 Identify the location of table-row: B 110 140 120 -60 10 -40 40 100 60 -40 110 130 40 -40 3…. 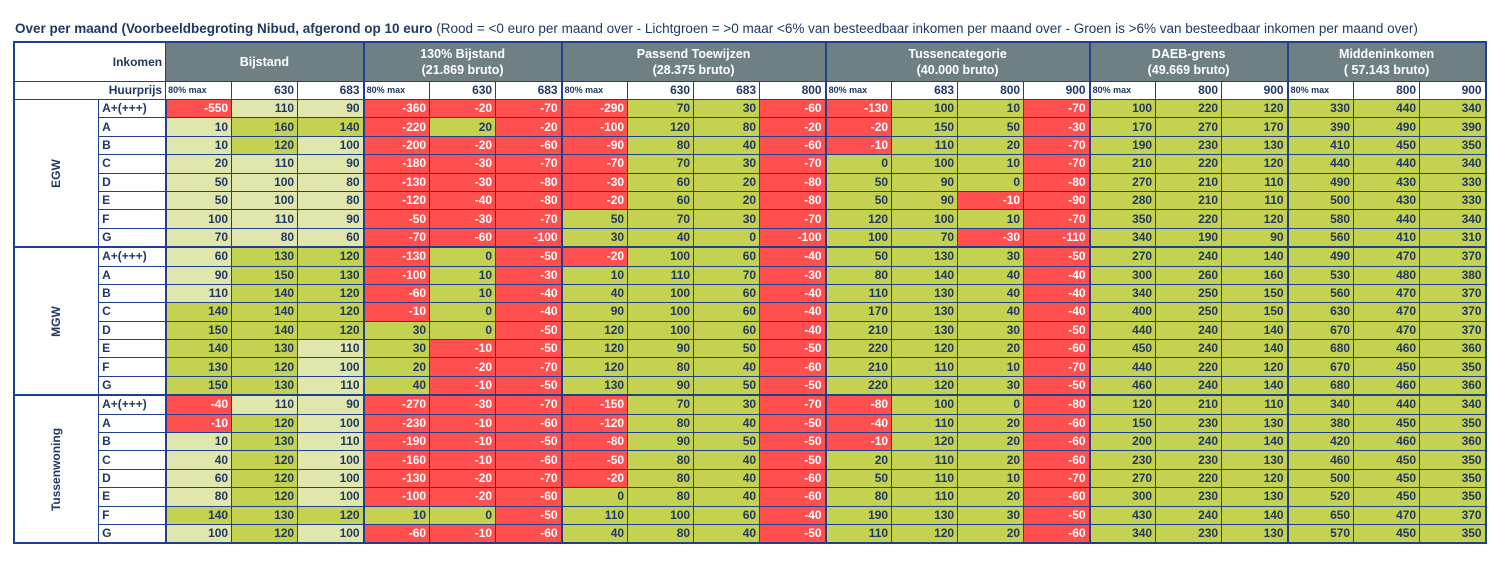
(750, 293).